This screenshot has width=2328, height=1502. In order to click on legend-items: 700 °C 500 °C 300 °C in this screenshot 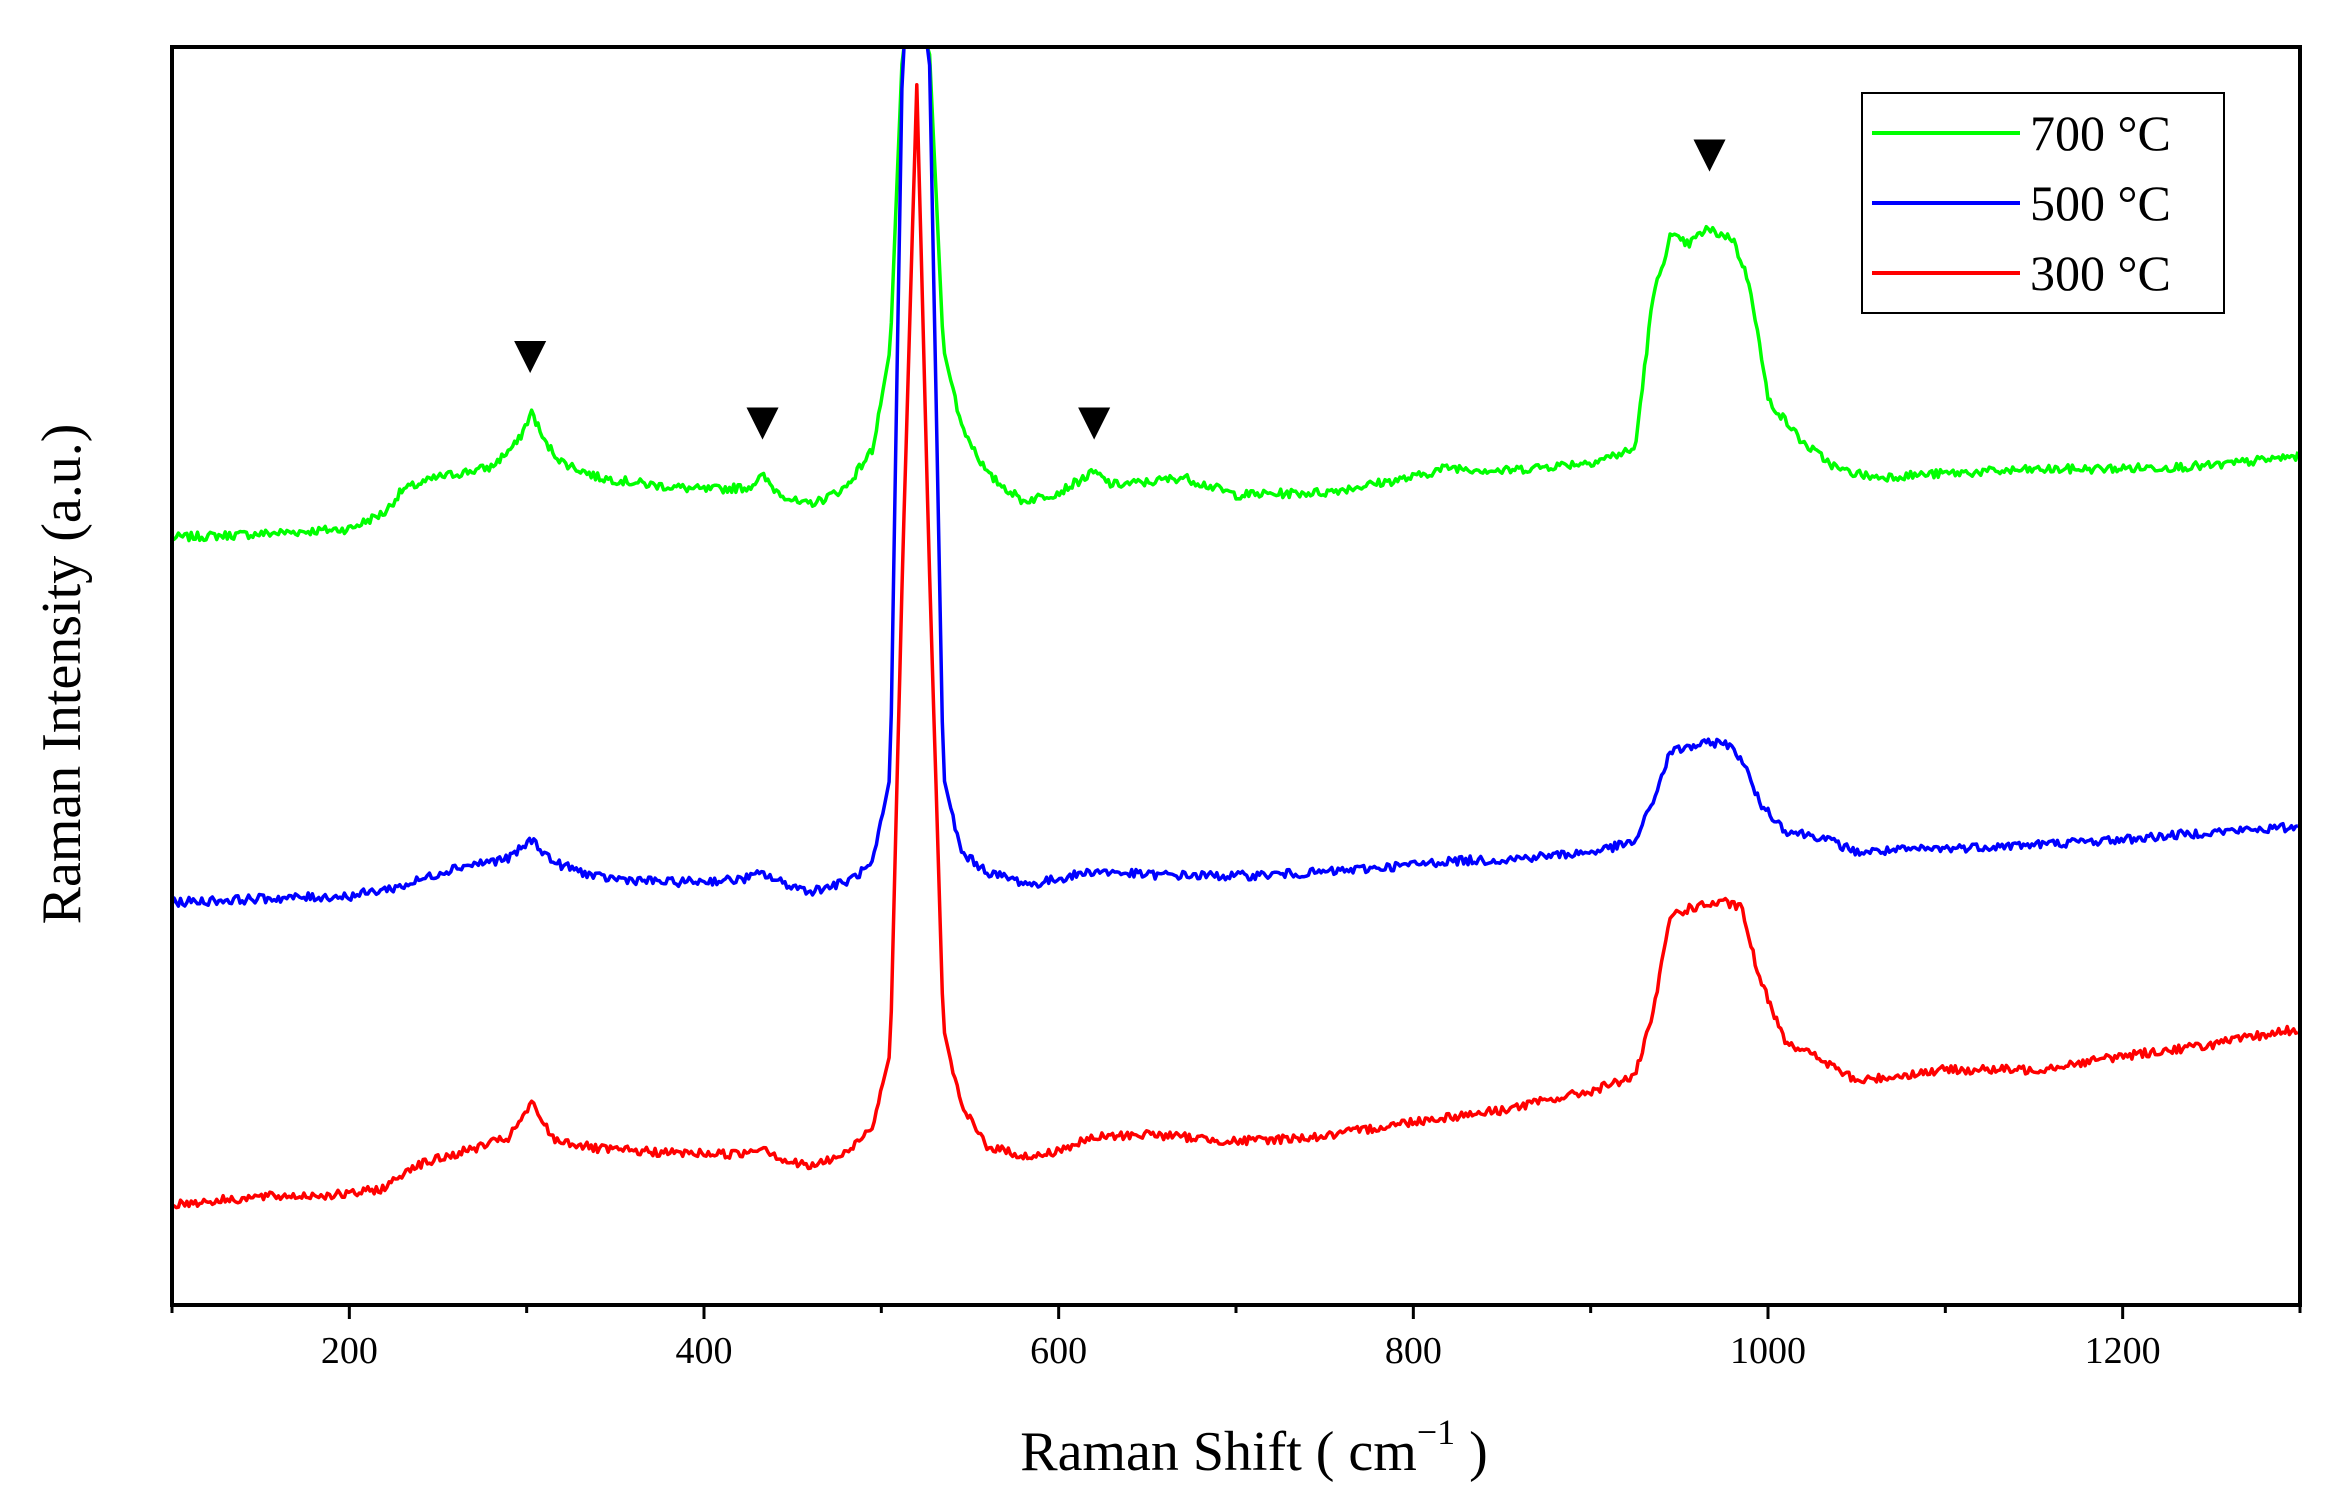, I will do `click(2021, 203)`.